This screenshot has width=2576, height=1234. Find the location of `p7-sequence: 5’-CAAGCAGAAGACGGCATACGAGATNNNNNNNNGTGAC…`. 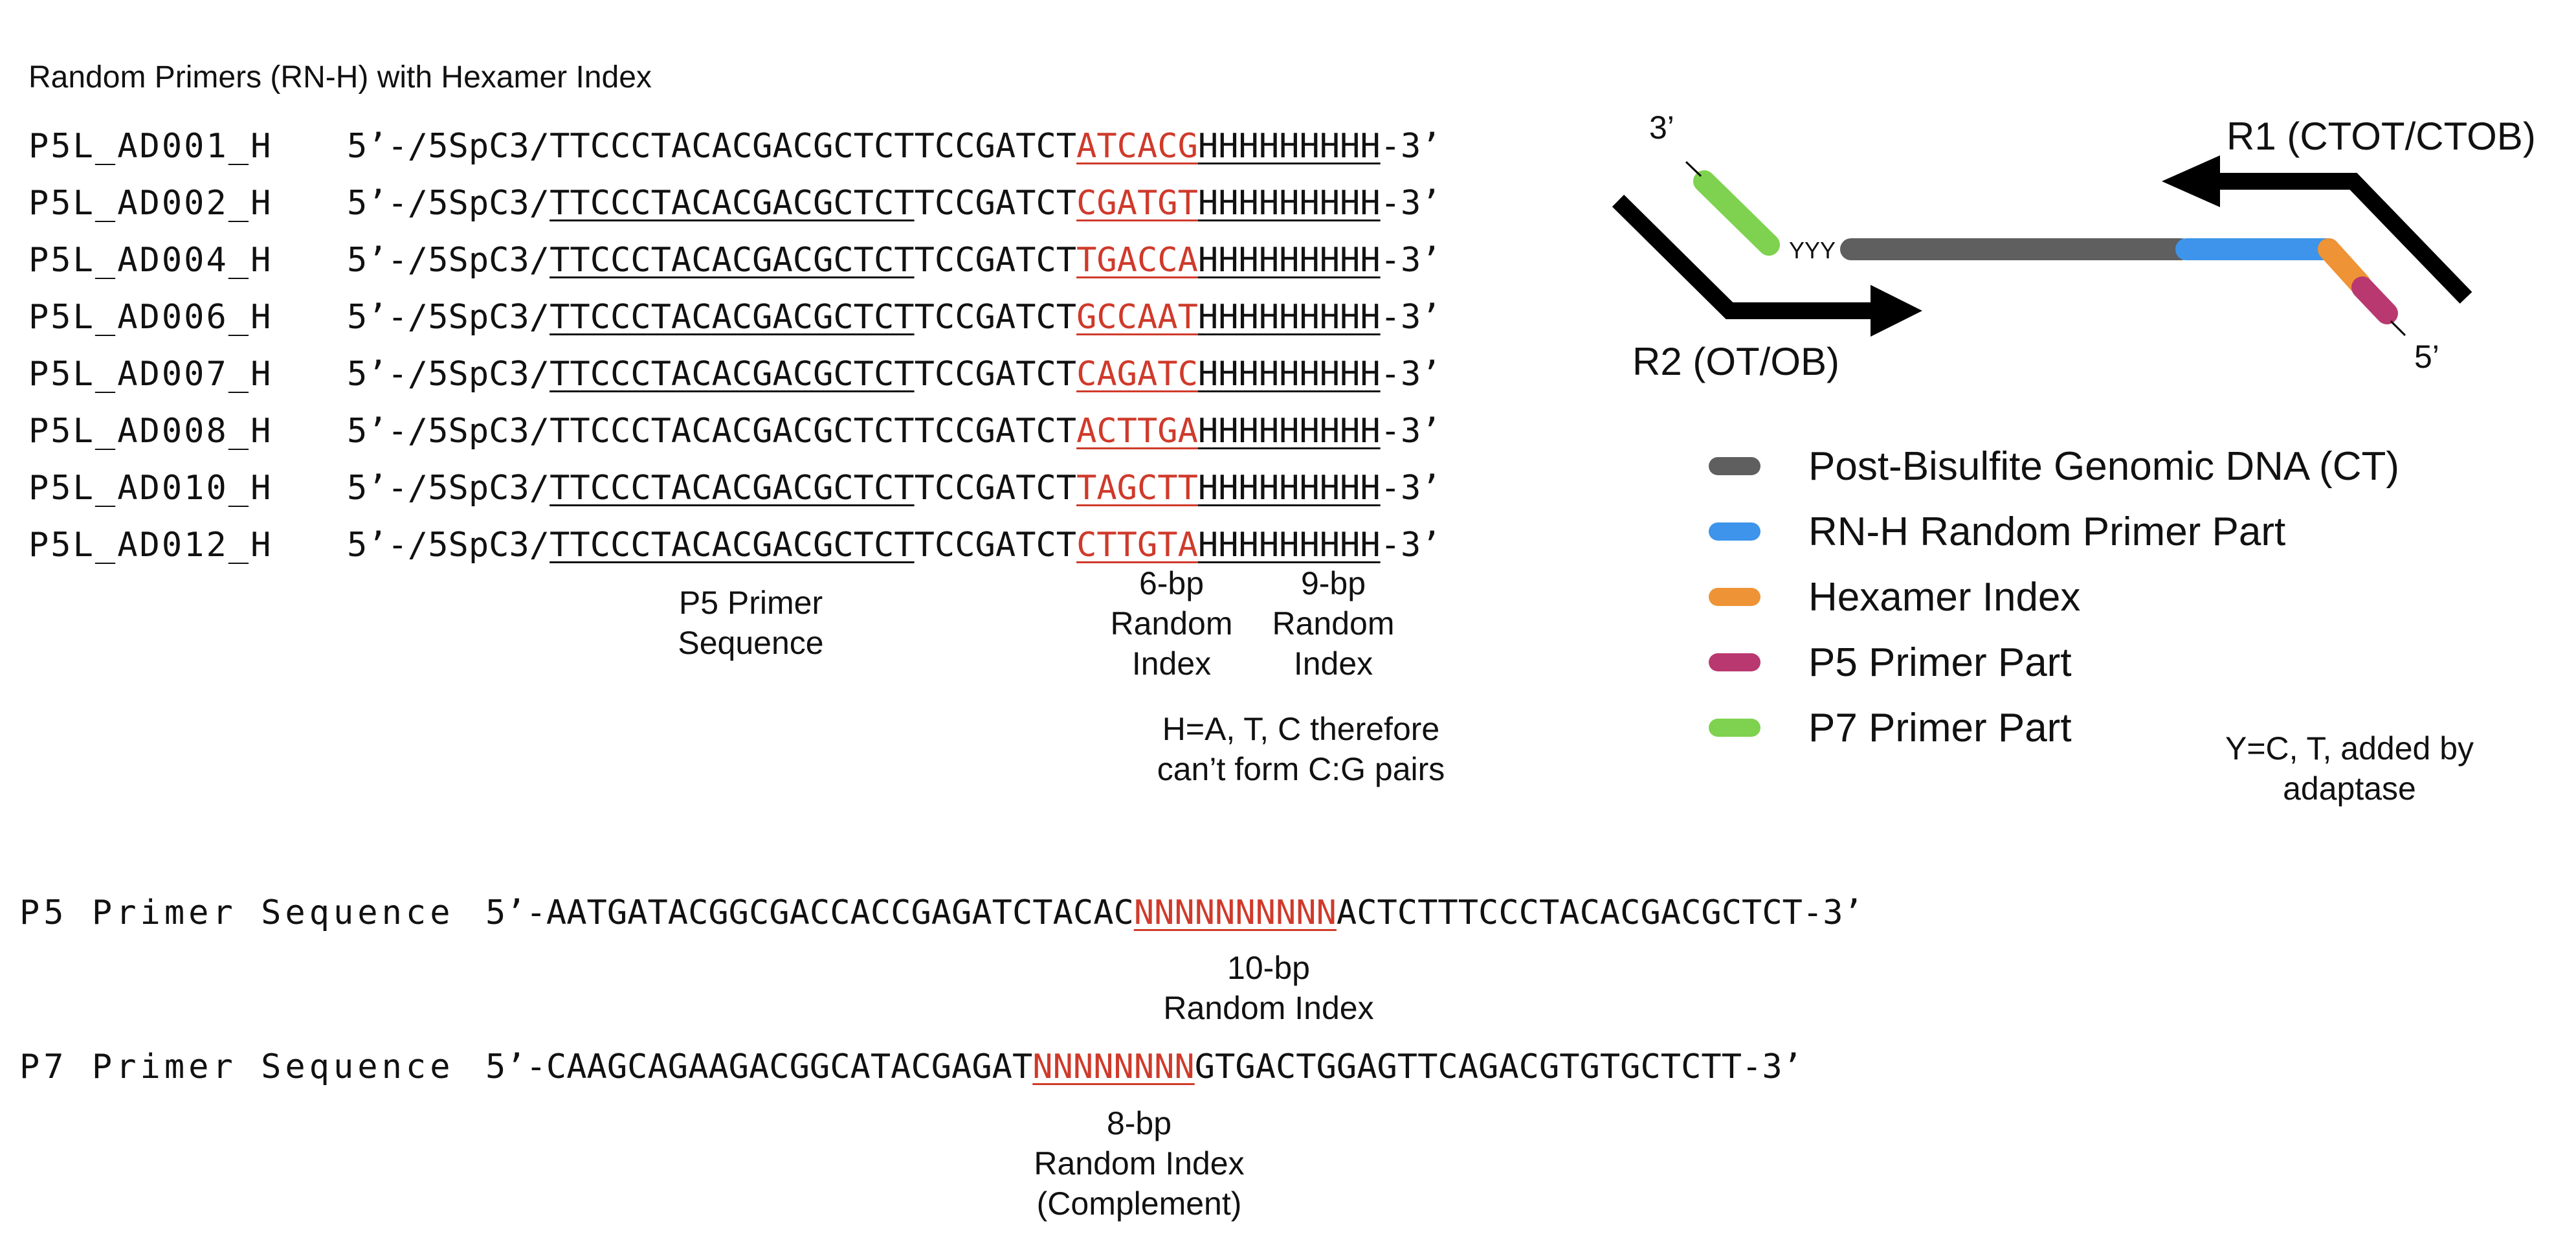

p7-sequence: 5’-CAAGCAGAAGACGGCATACGAGATNNNNNNNNGTGAC… is located at coordinates (1144, 1067).